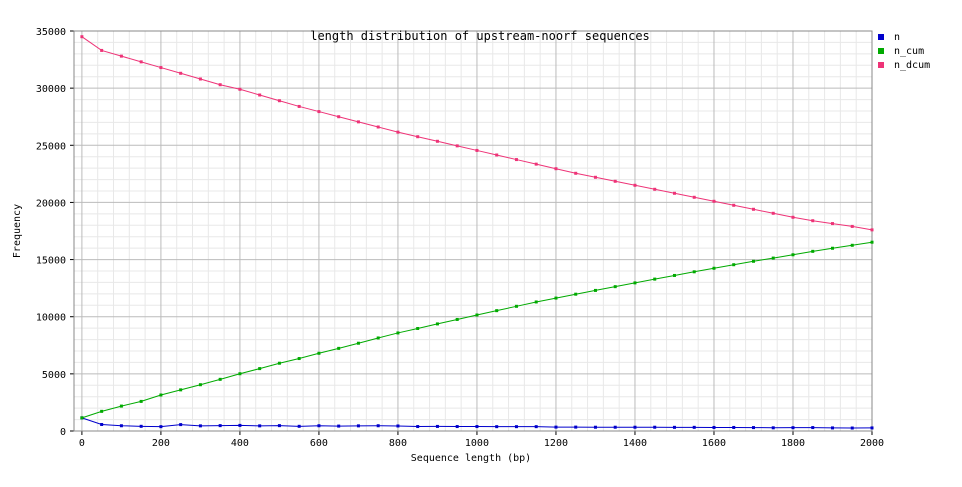 This screenshot has height=487, width=962. Describe the element at coordinates (909, 51) in the screenshot. I see `legend-label: n_cum` at that location.